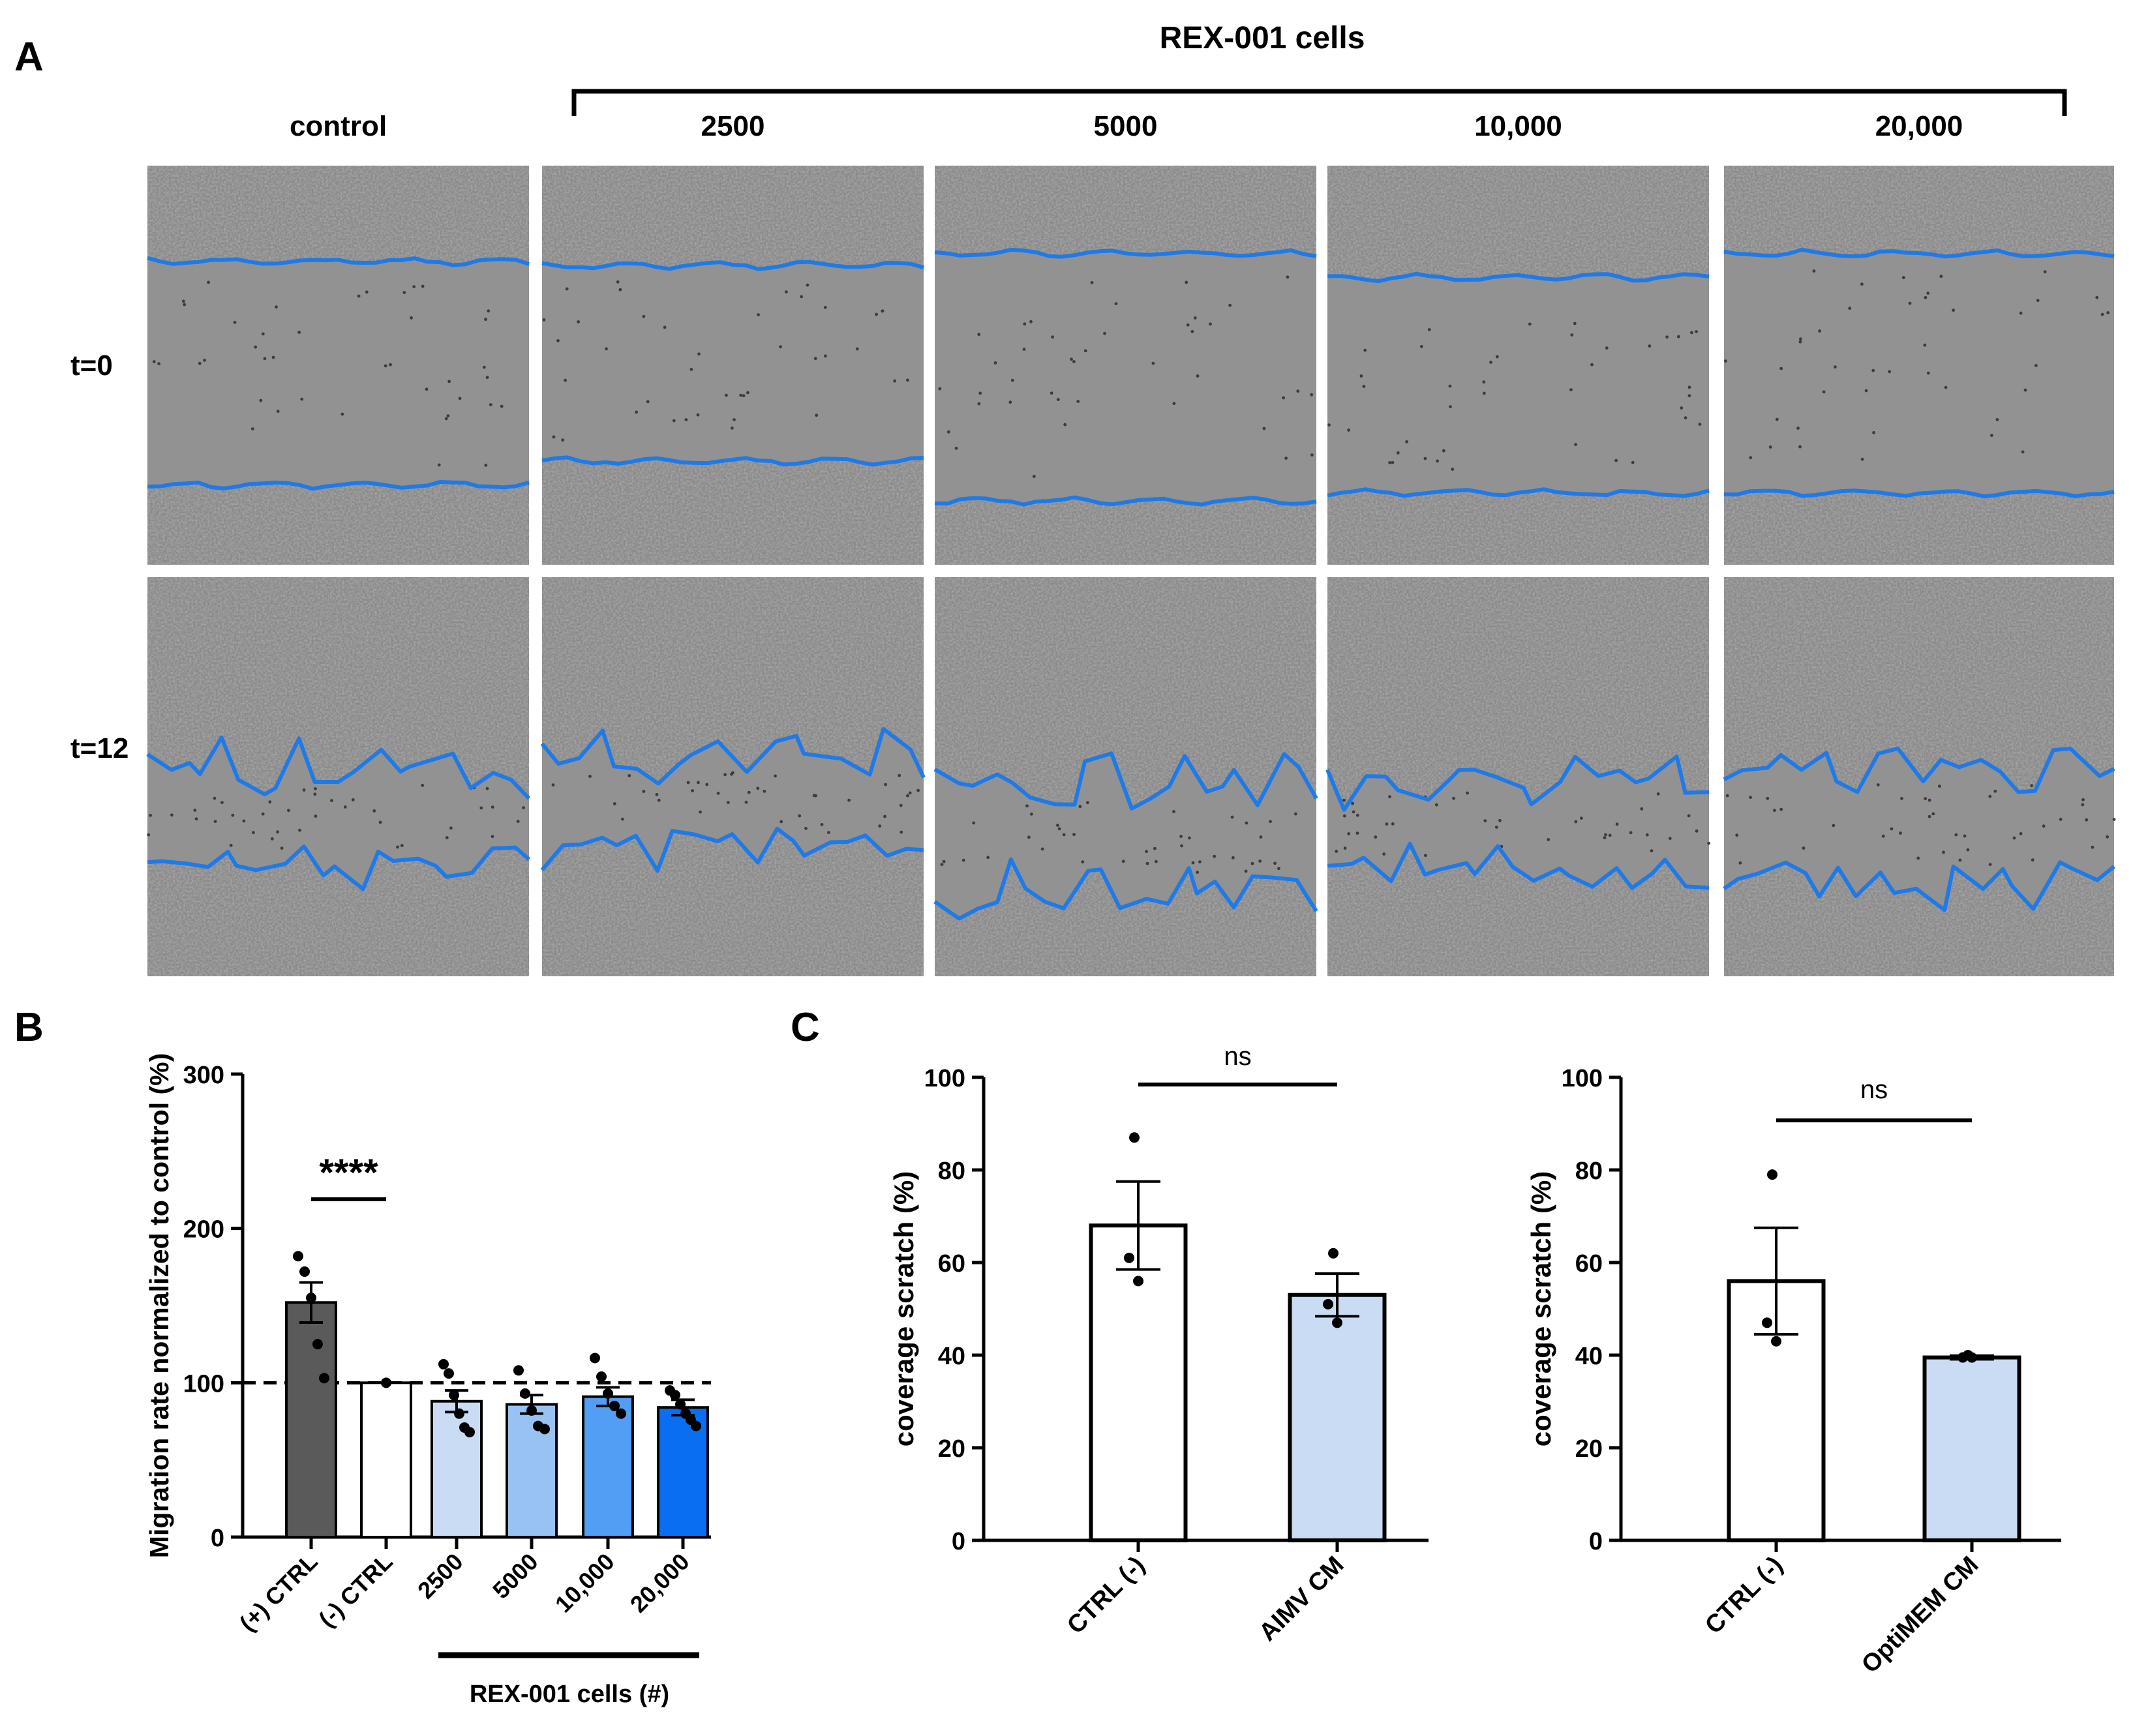  What do you see at coordinates (733, 126) in the screenshot?
I see `column-label-1: 2500` at bounding box center [733, 126].